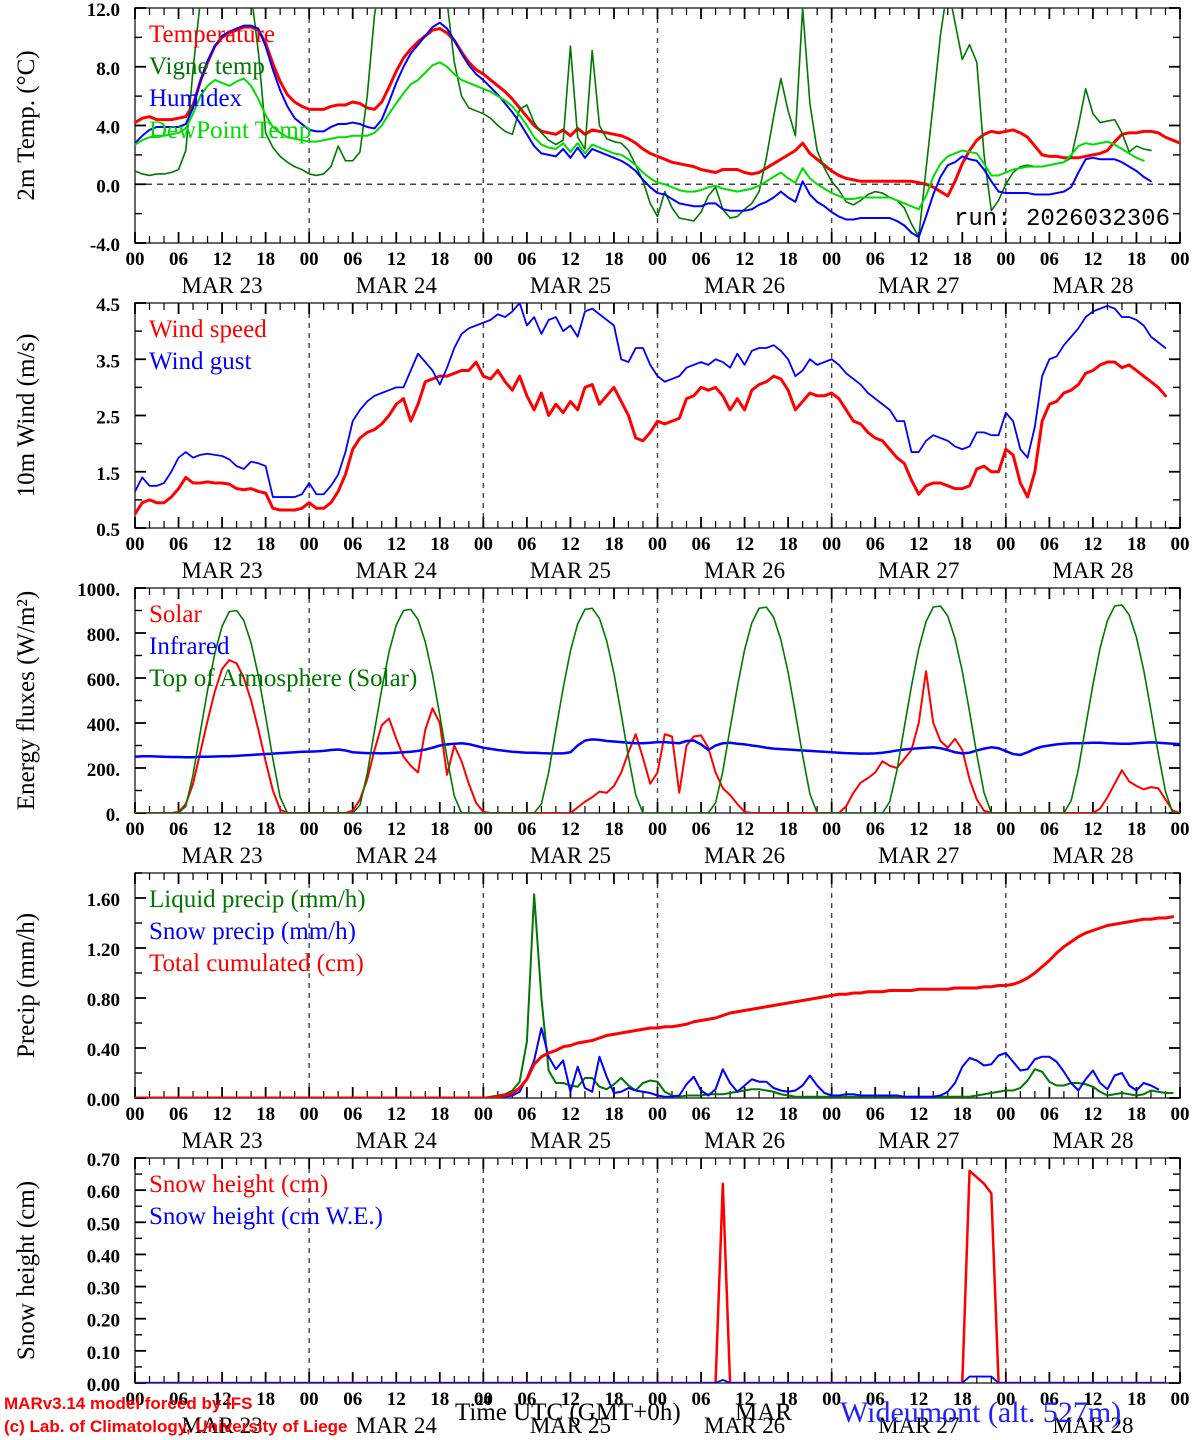 The height and width of the screenshot is (1440, 1194). Describe the element at coordinates (108, 418) in the screenshot. I see `y-tick-label: 2.5` at that location.